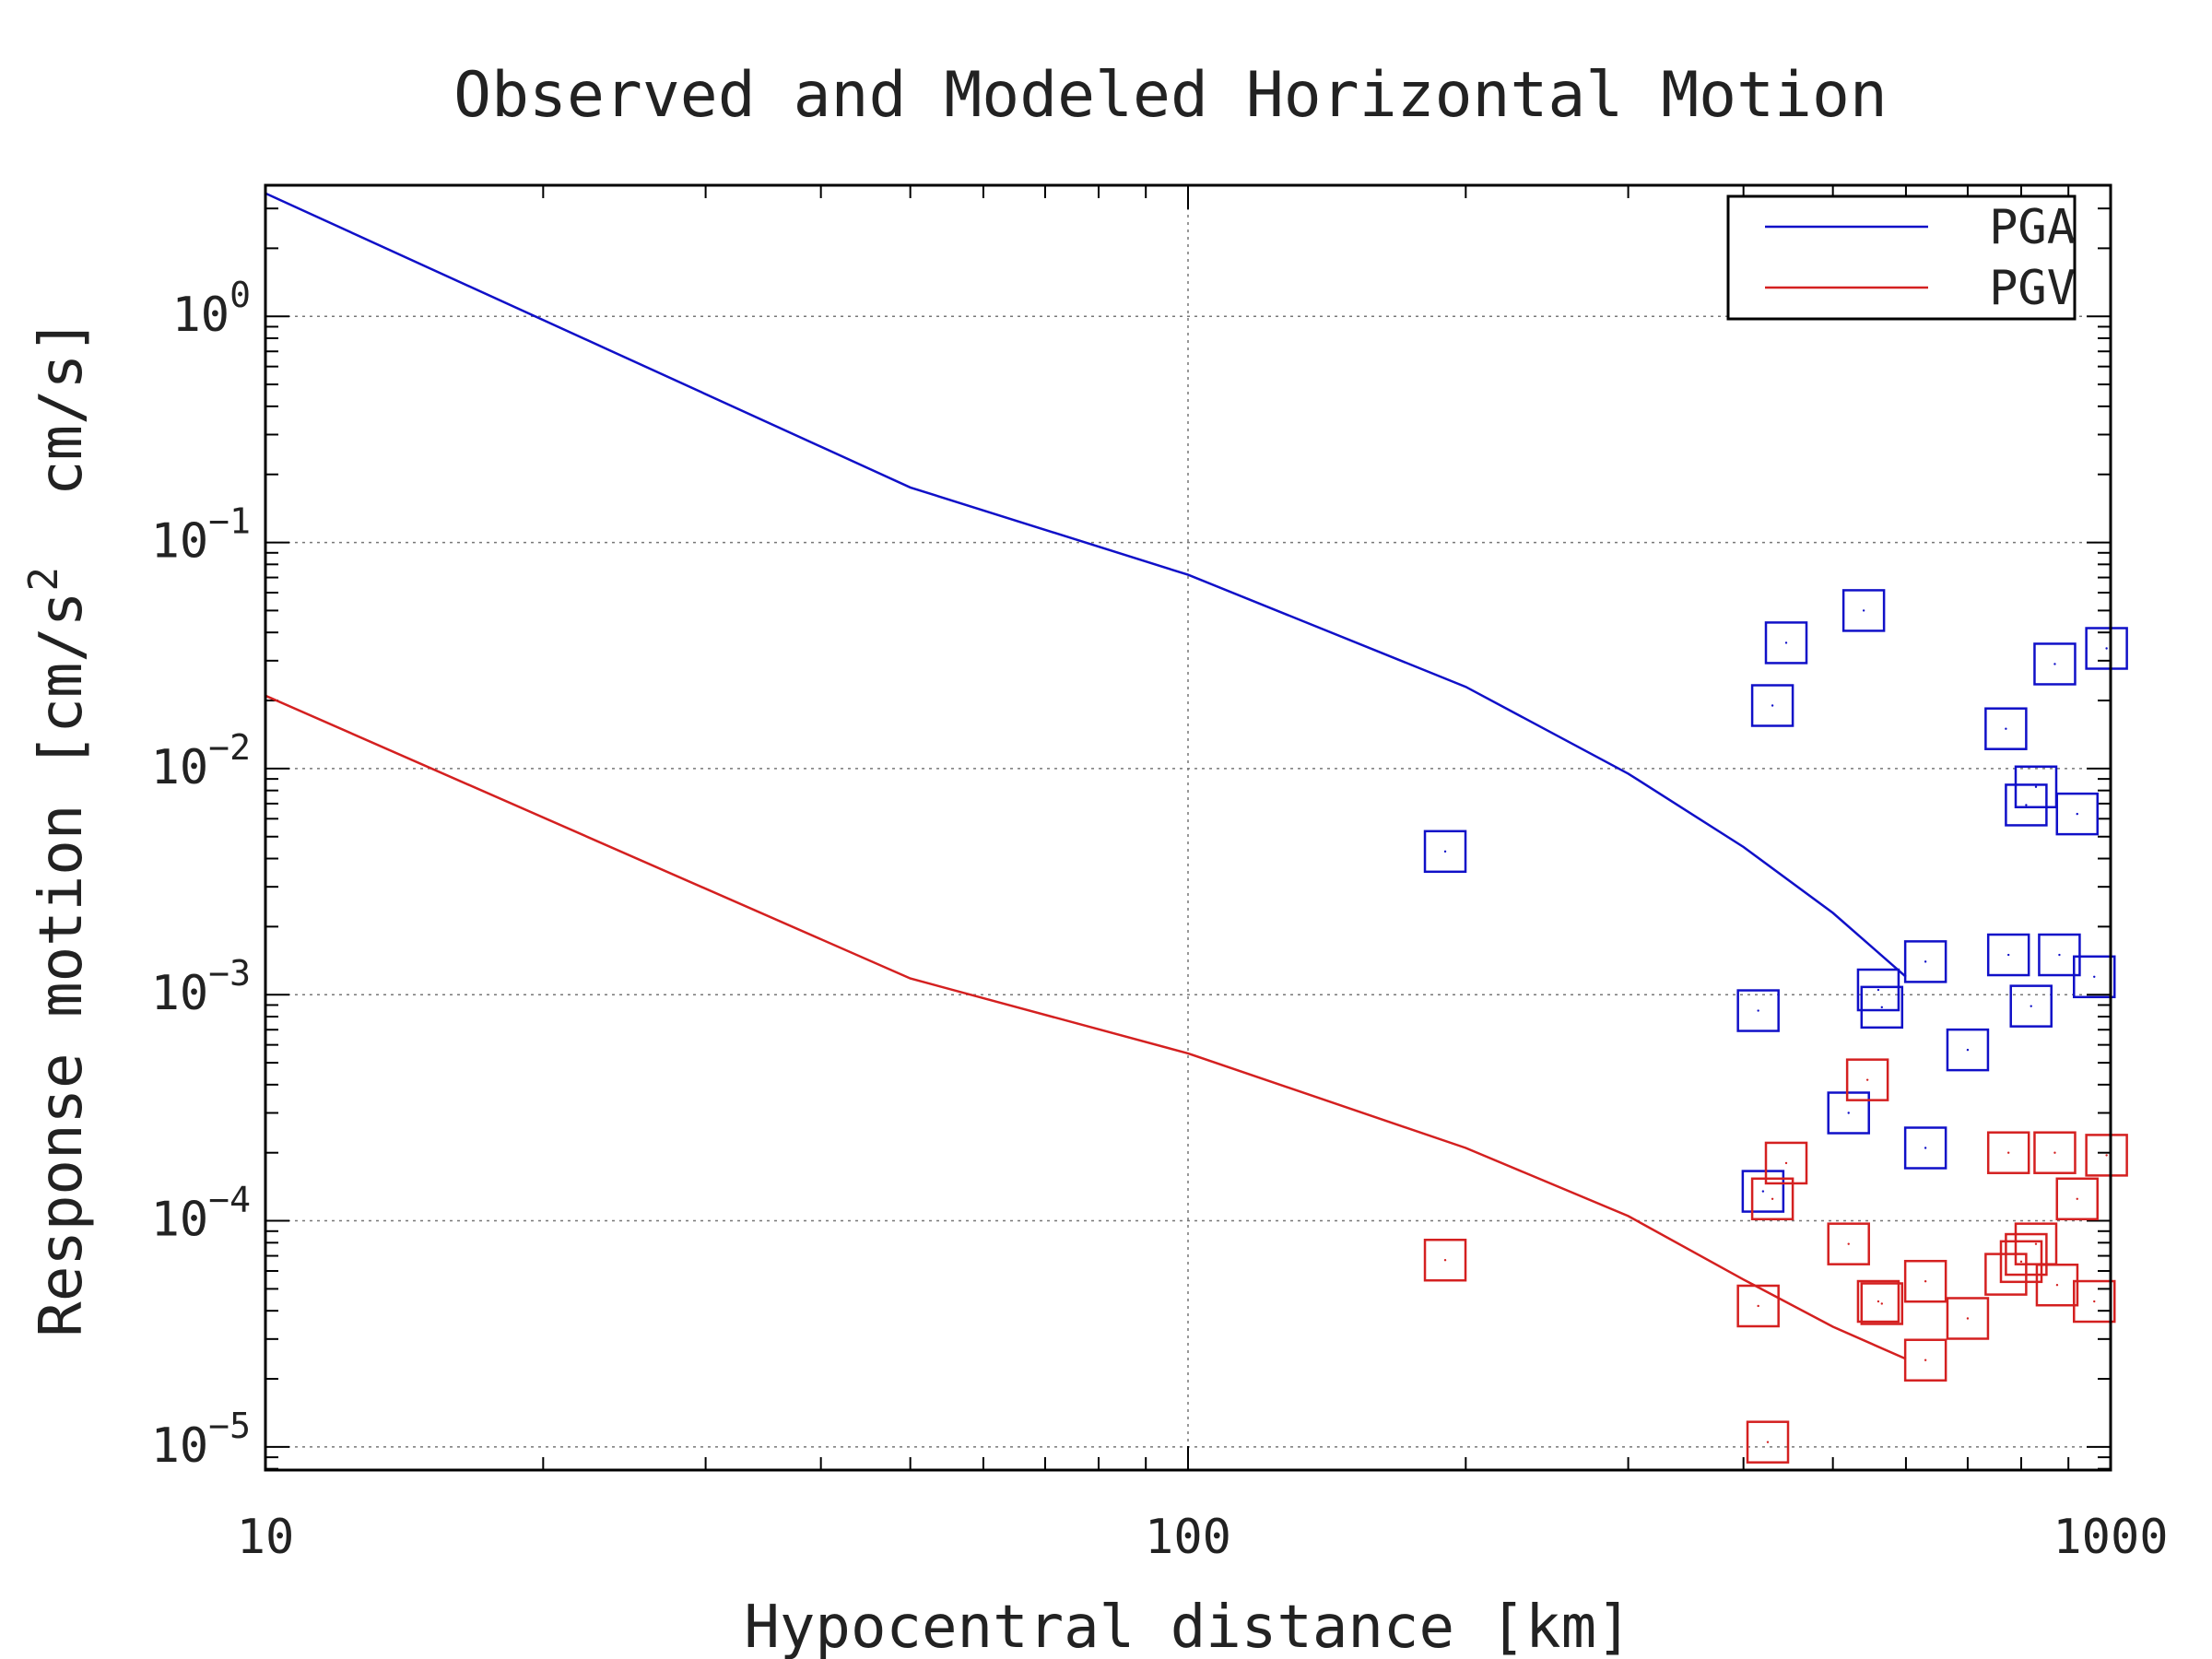  What do you see at coordinates (201, 987) in the screenshot?
I see `y-tick-label: 10⁻³` at bounding box center [201, 987].